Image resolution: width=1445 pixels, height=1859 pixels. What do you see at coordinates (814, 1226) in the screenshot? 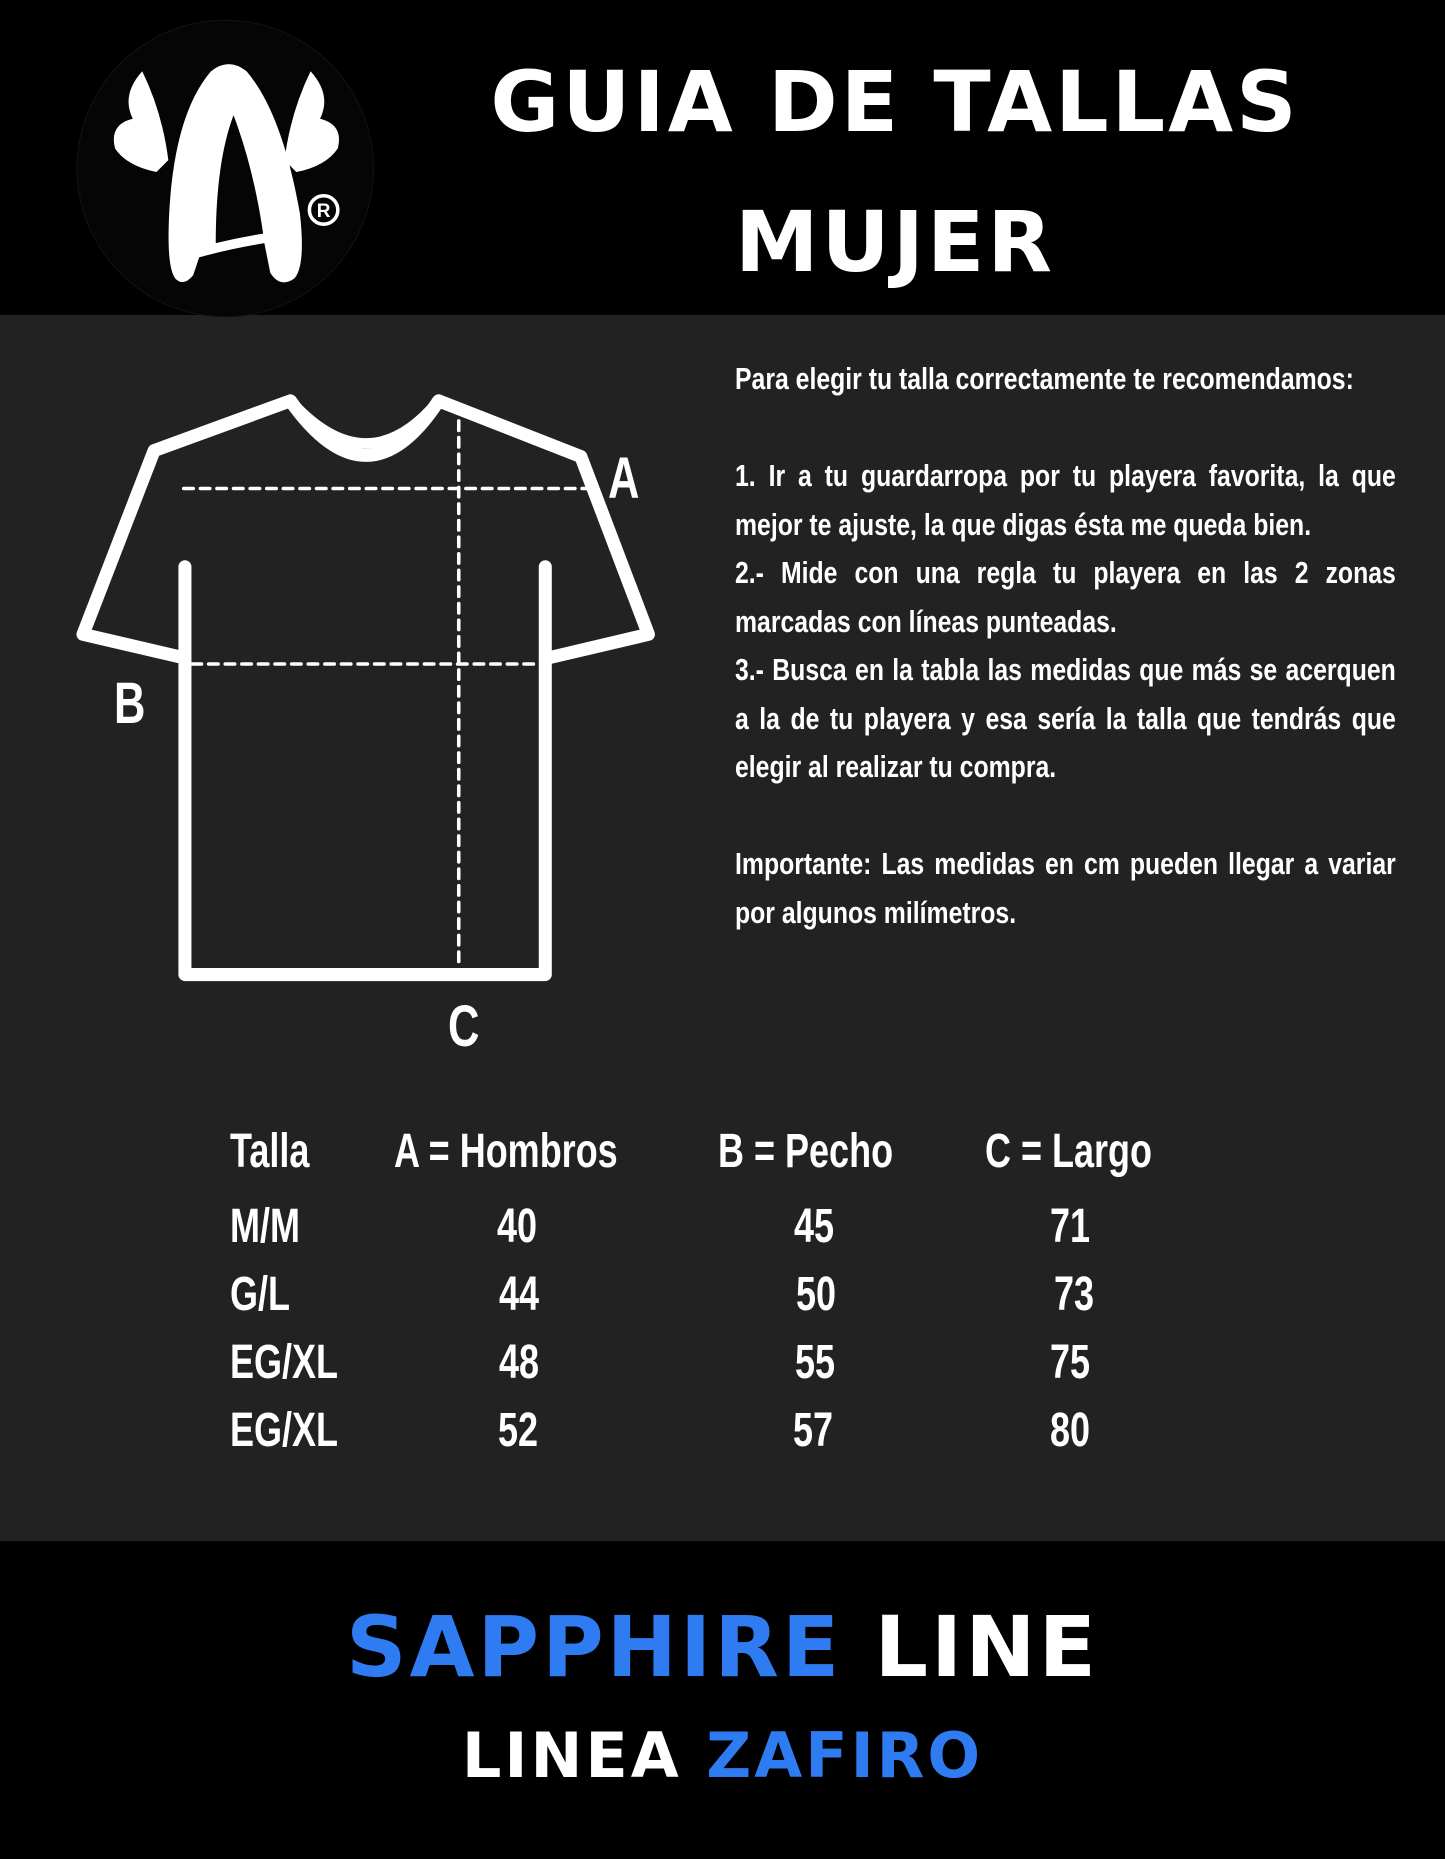
I see `row-pecho: 45` at bounding box center [814, 1226].